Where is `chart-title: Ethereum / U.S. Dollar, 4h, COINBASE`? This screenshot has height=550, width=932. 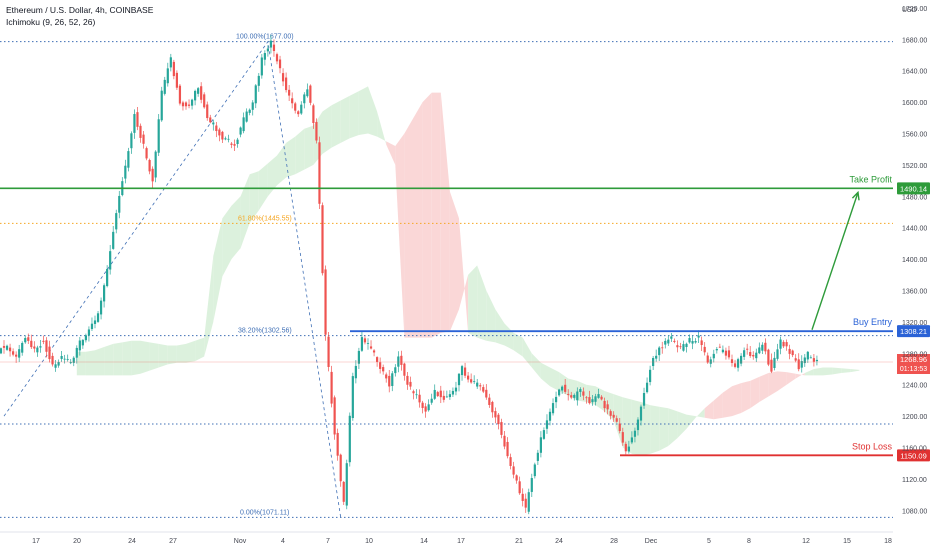
chart-title: Ethereum / U.S. Dollar, 4h, COINBASE is located at coordinates (80, 10).